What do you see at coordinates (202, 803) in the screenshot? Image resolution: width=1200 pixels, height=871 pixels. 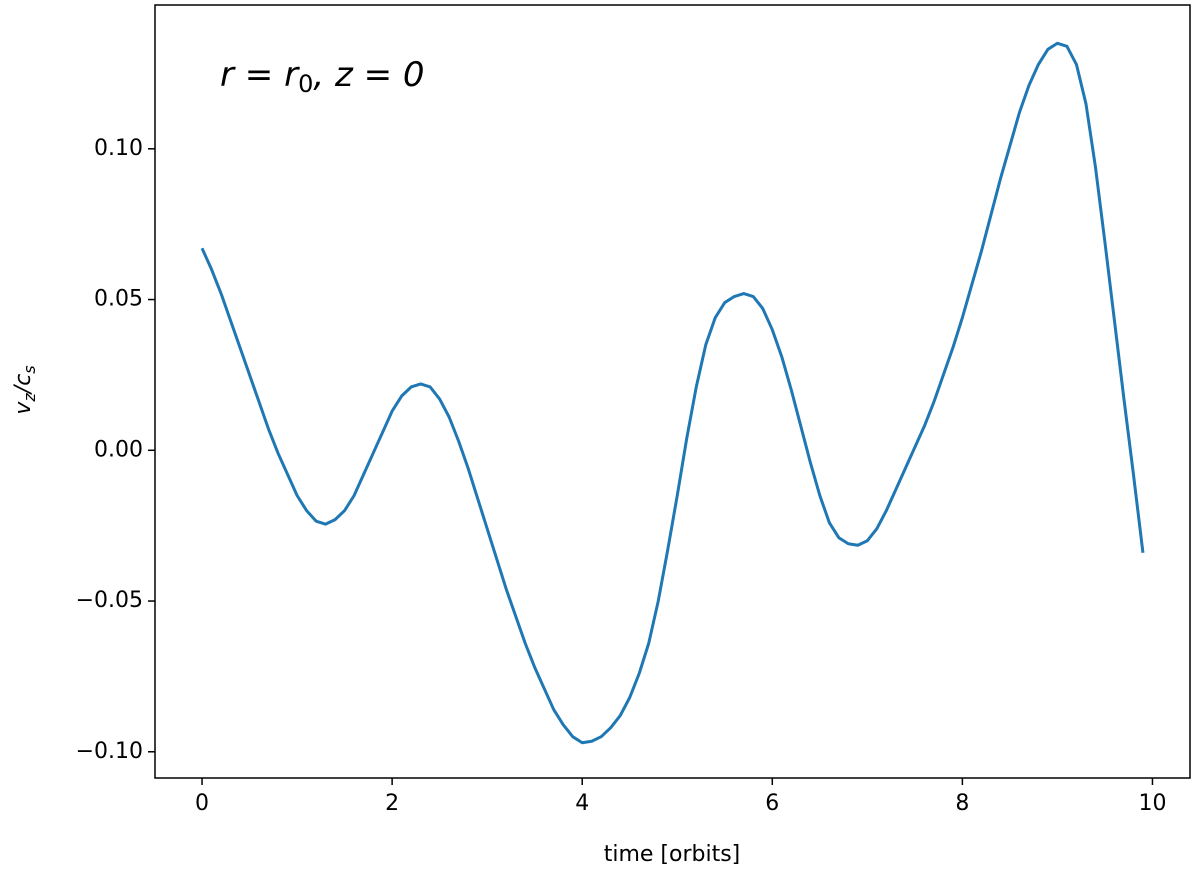 I see `x-tick-label: 0` at bounding box center [202, 803].